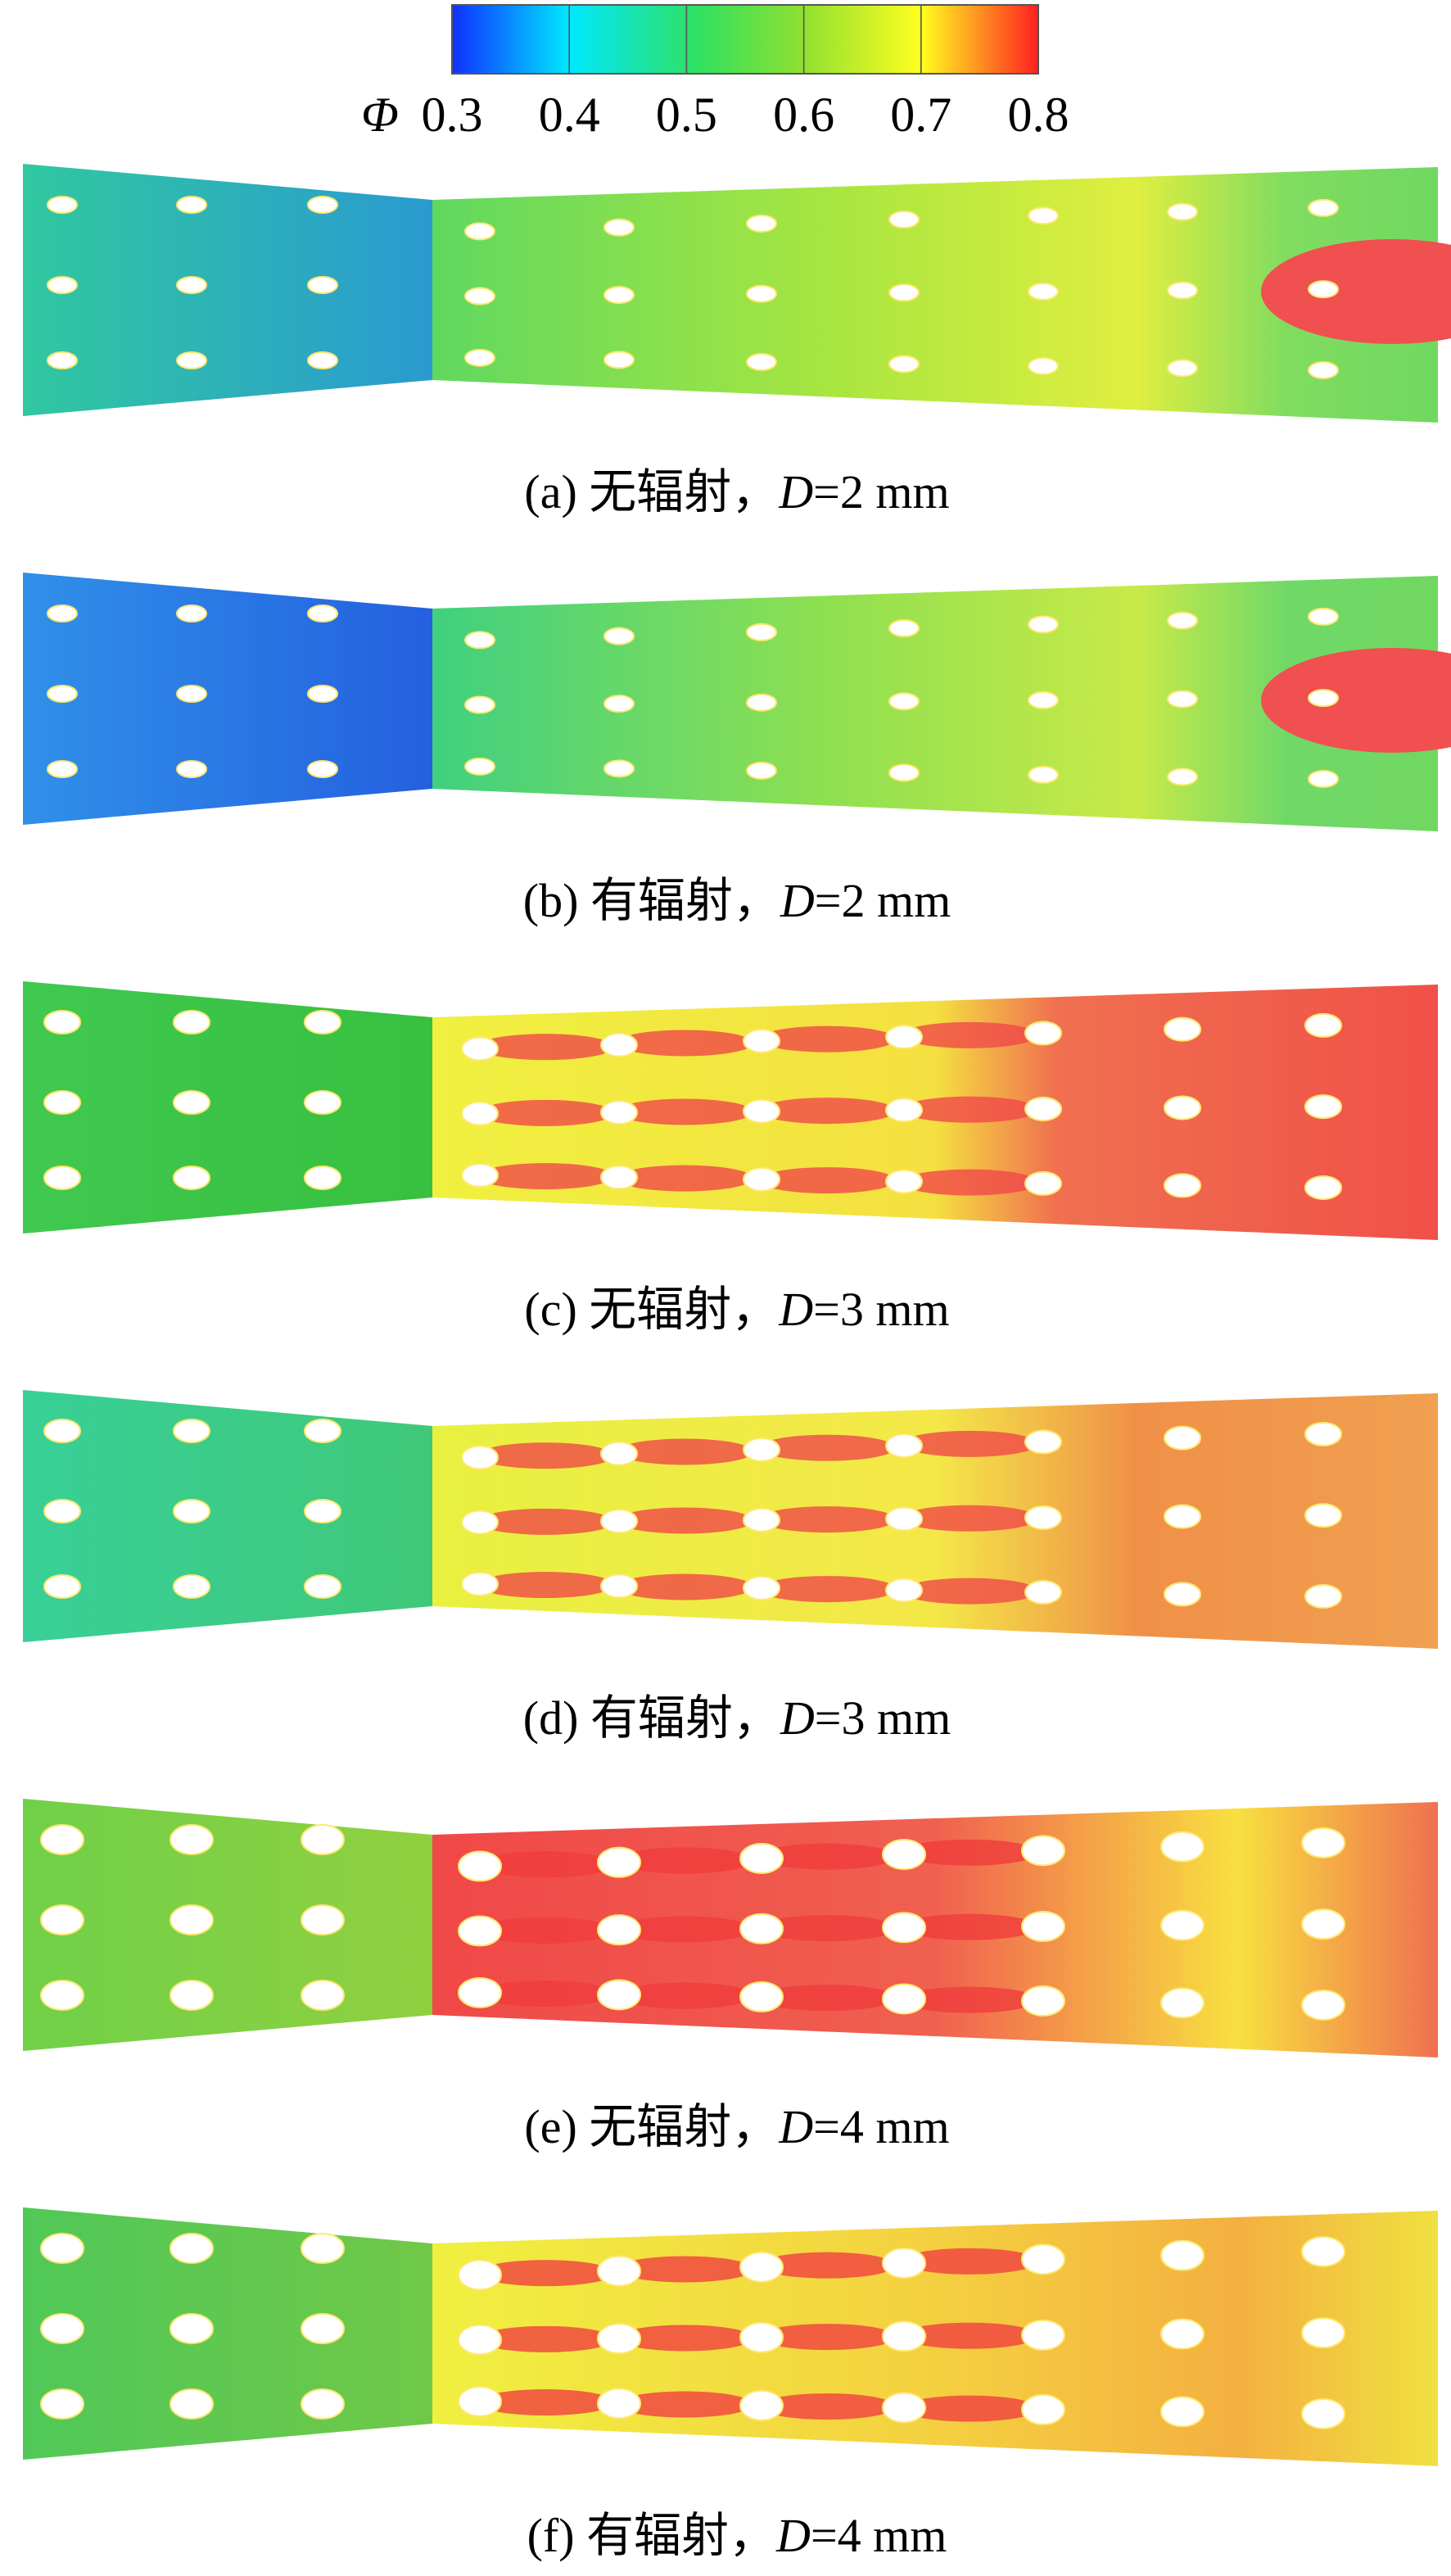  Describe the element at coordinates (795, 1309) in the screenshot. I see `caption-variable: D` at that location.